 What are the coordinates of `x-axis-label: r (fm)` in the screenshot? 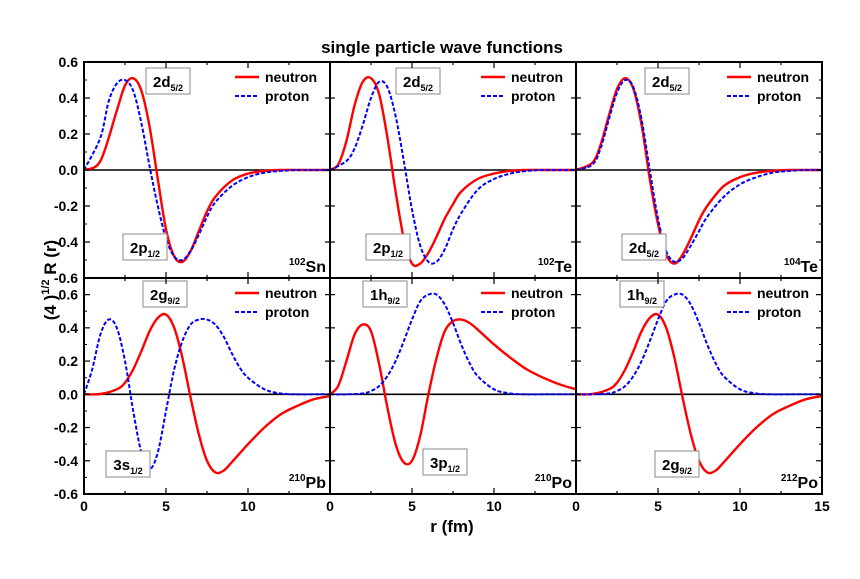 It's located at (451, 526).